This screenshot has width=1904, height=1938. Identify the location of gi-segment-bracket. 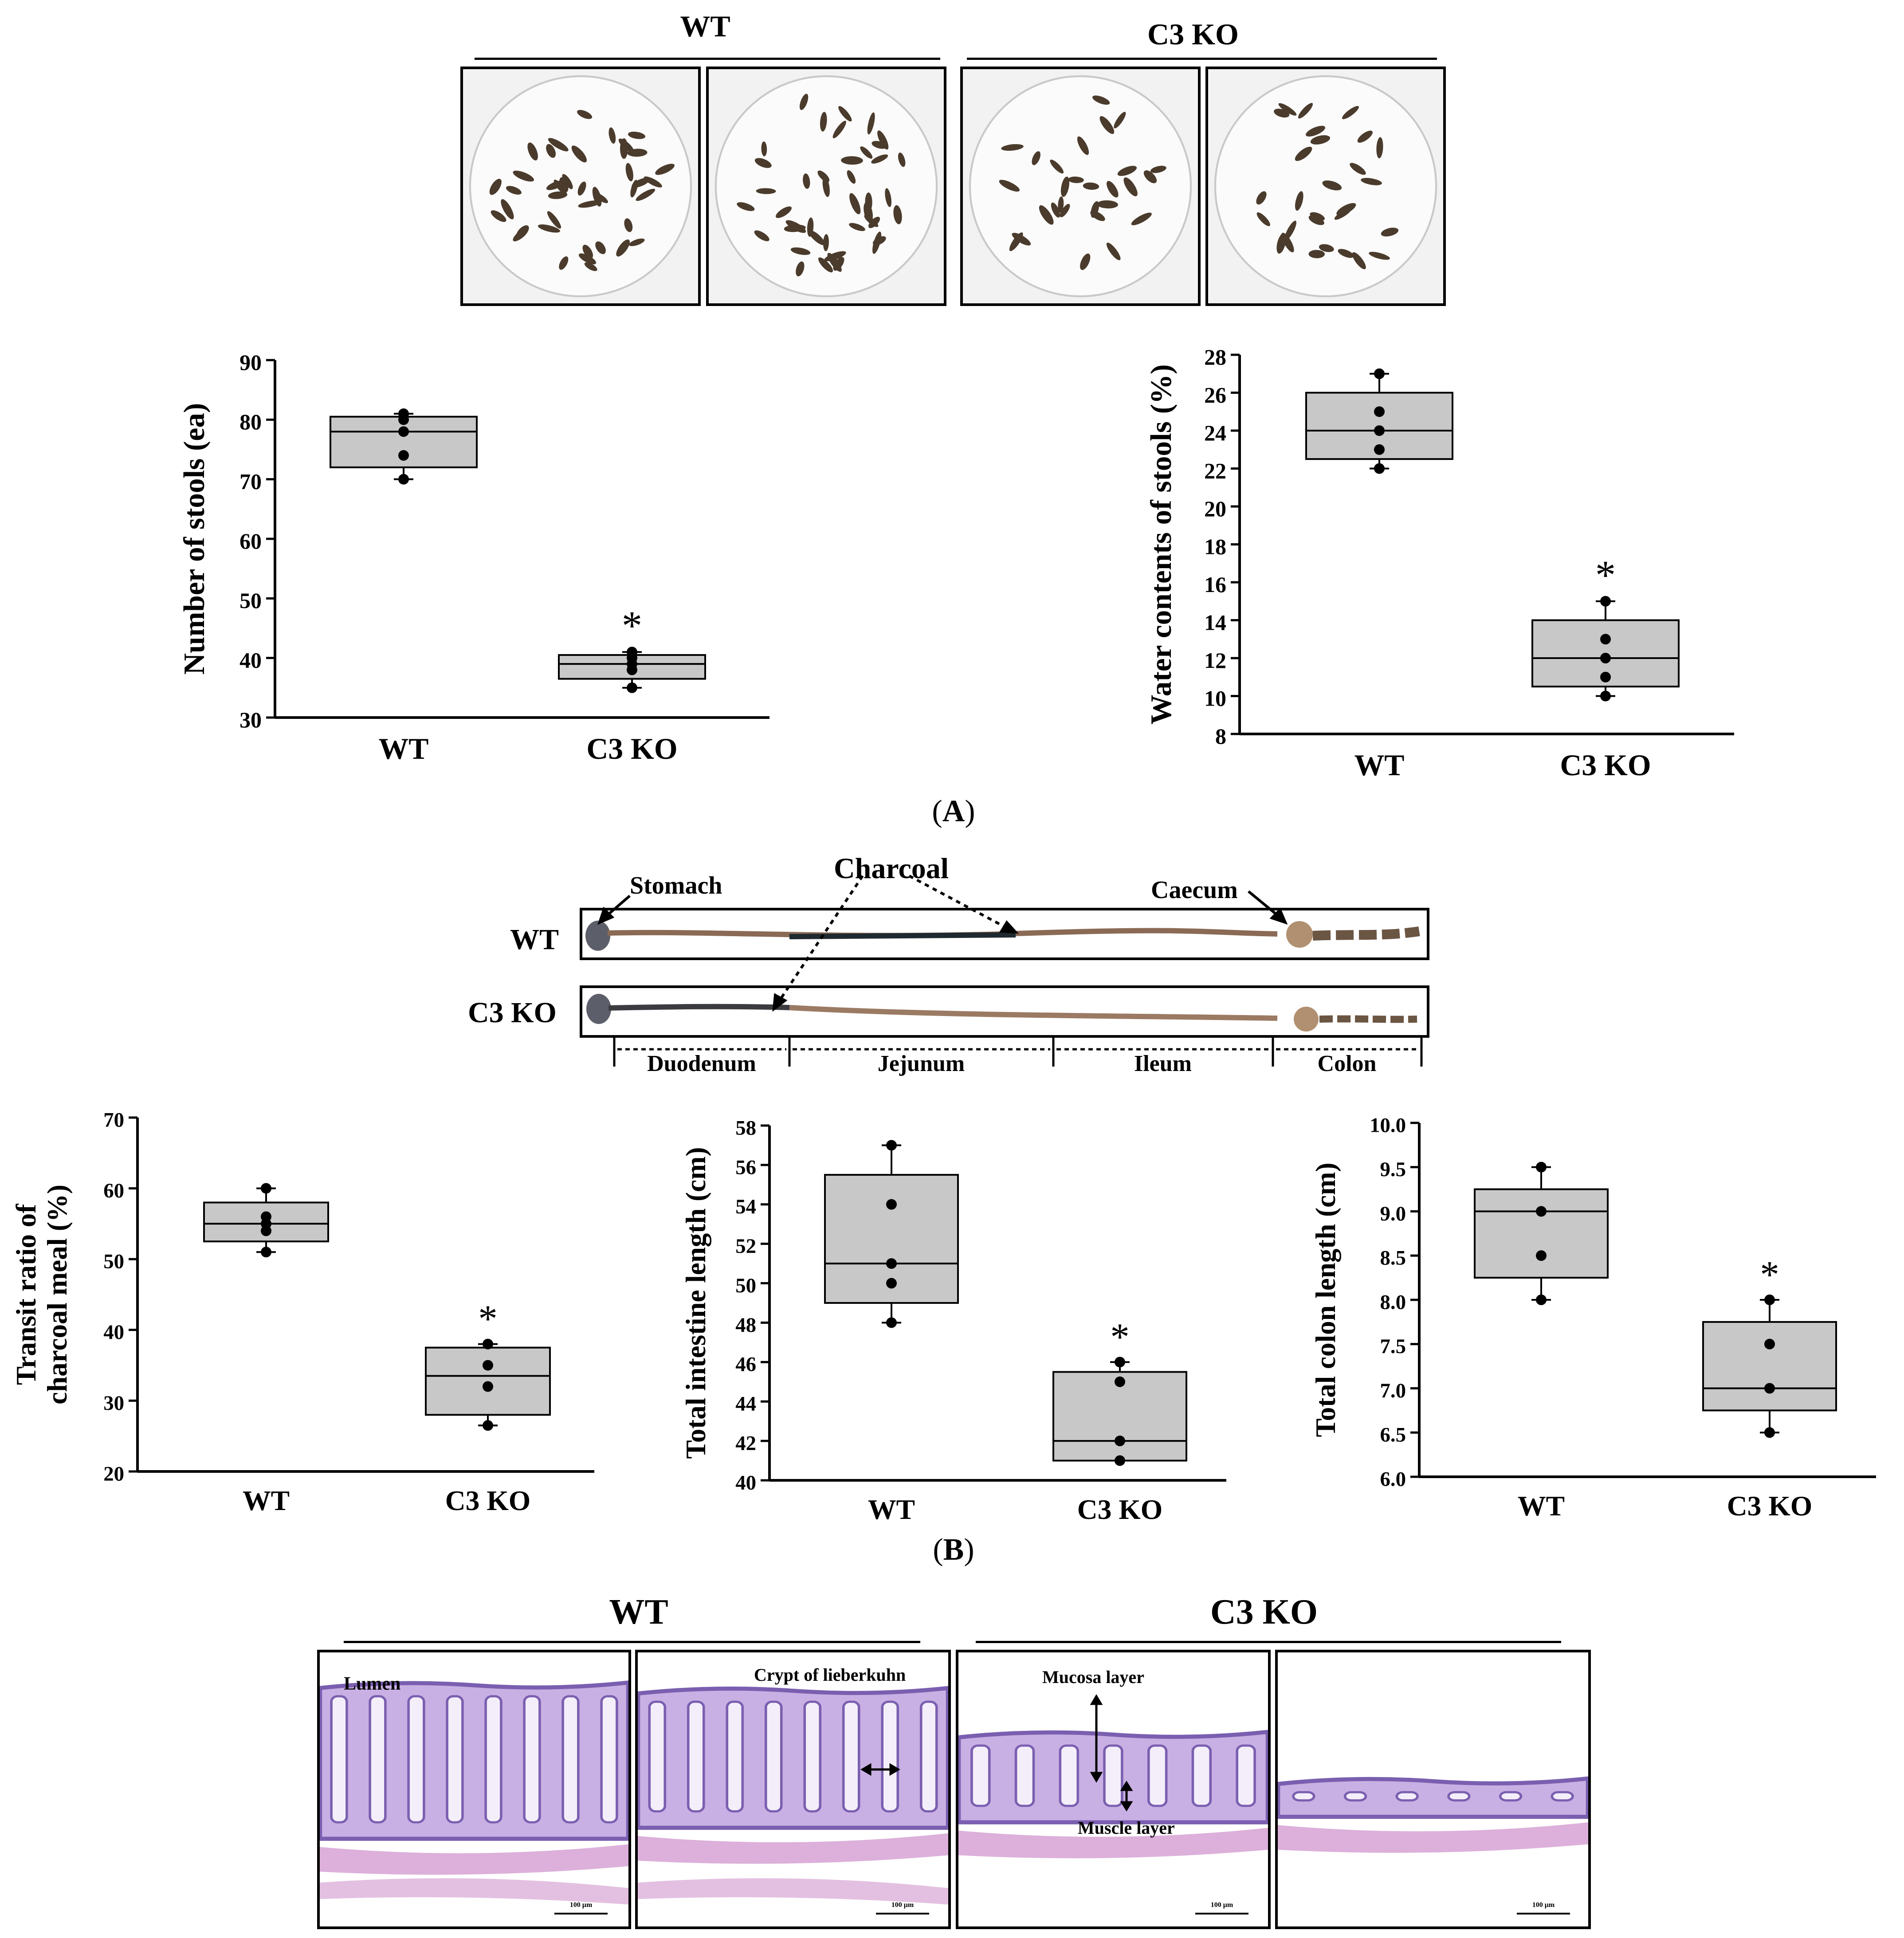
(1018, 1051).